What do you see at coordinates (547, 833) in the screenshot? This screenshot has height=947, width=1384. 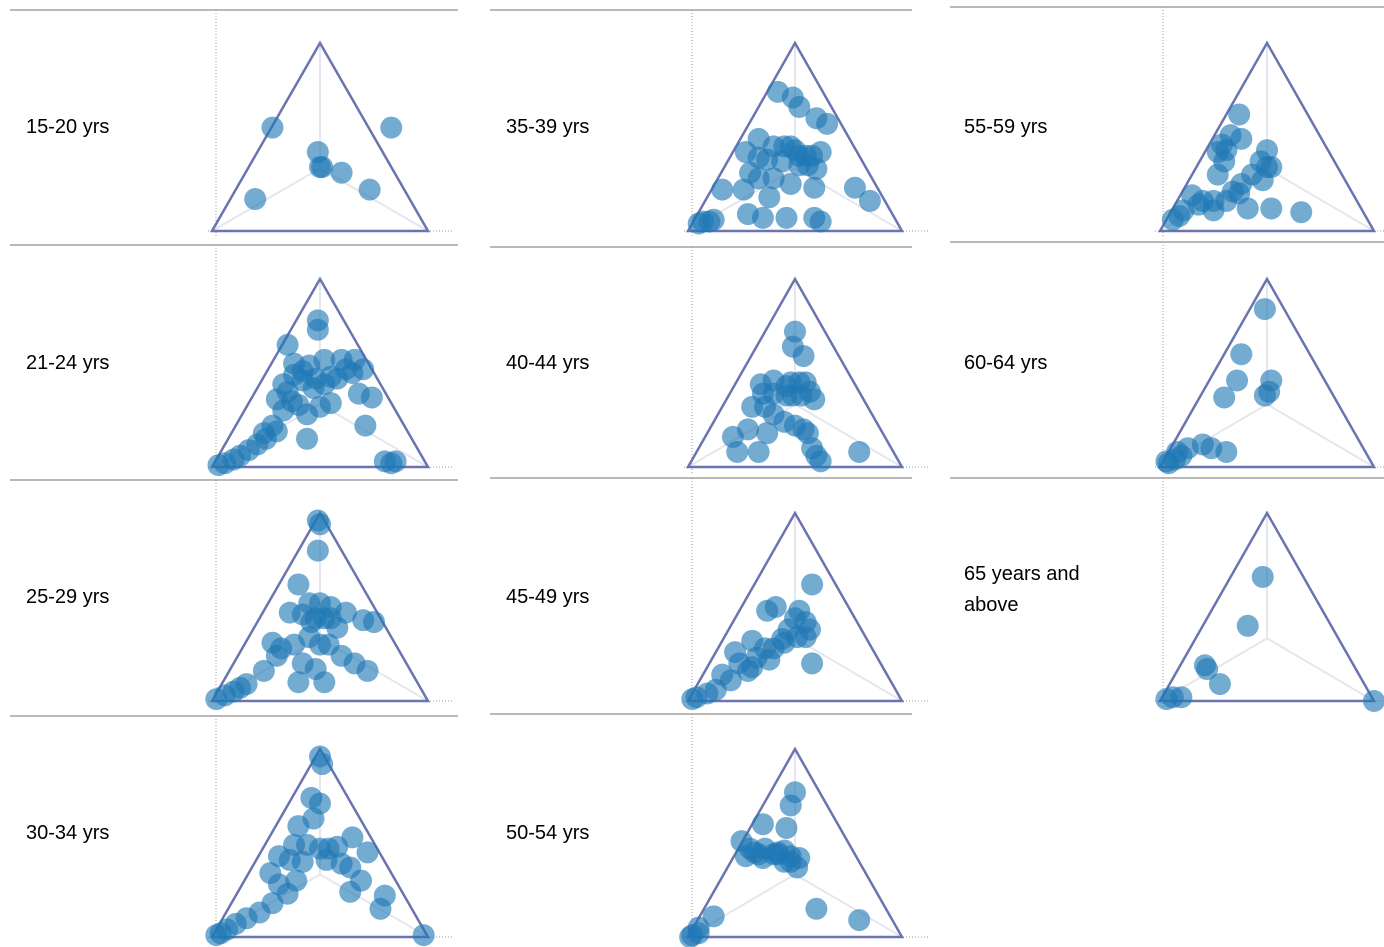 I see `panel-label: 50-54 yrs` at bounding box center [547, 833].